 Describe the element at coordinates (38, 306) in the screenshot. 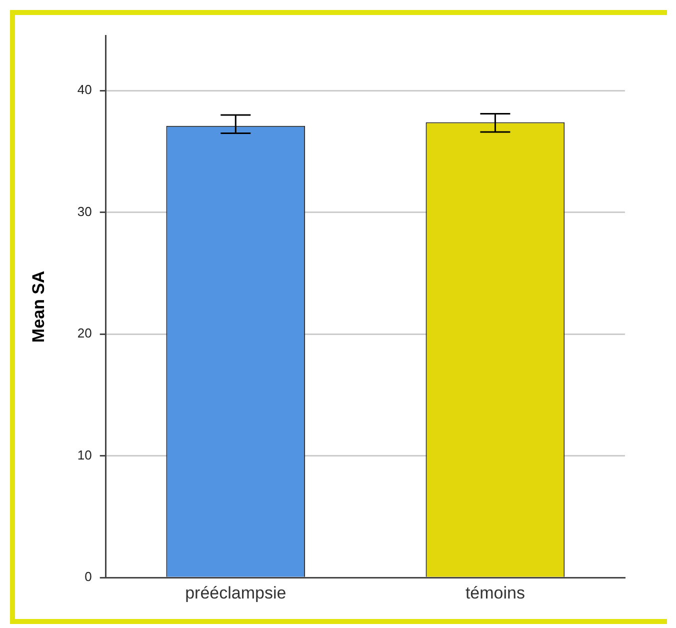

I see `y-axis-title: Mean SA` at that location.